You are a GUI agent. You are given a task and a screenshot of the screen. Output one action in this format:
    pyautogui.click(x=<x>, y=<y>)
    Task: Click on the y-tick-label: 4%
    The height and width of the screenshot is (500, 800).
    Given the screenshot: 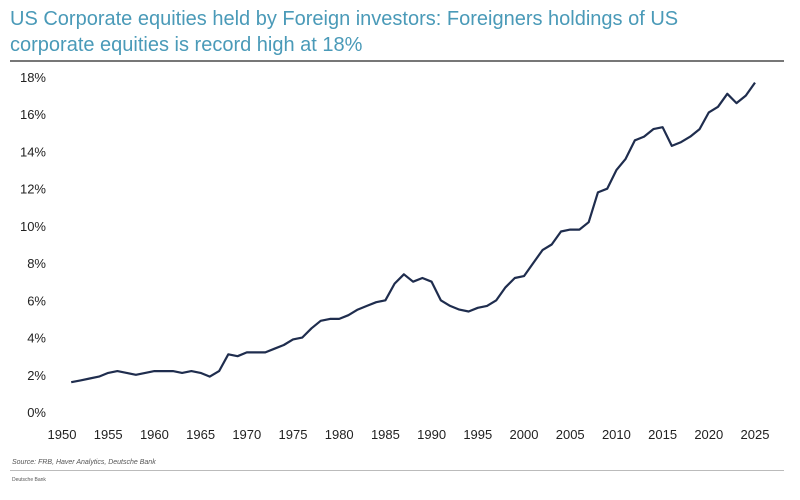 What is the action you would take?
    pyautogui.click(x=36, y=338)
    